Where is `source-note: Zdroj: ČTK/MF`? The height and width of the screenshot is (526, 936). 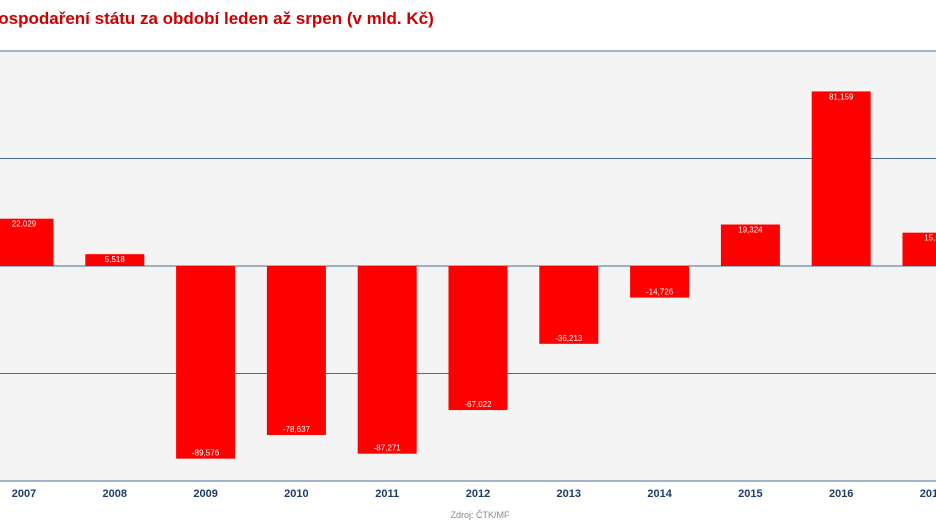
source-note: Zdroj: ČTK/MF is located at coordinates (480, 515).